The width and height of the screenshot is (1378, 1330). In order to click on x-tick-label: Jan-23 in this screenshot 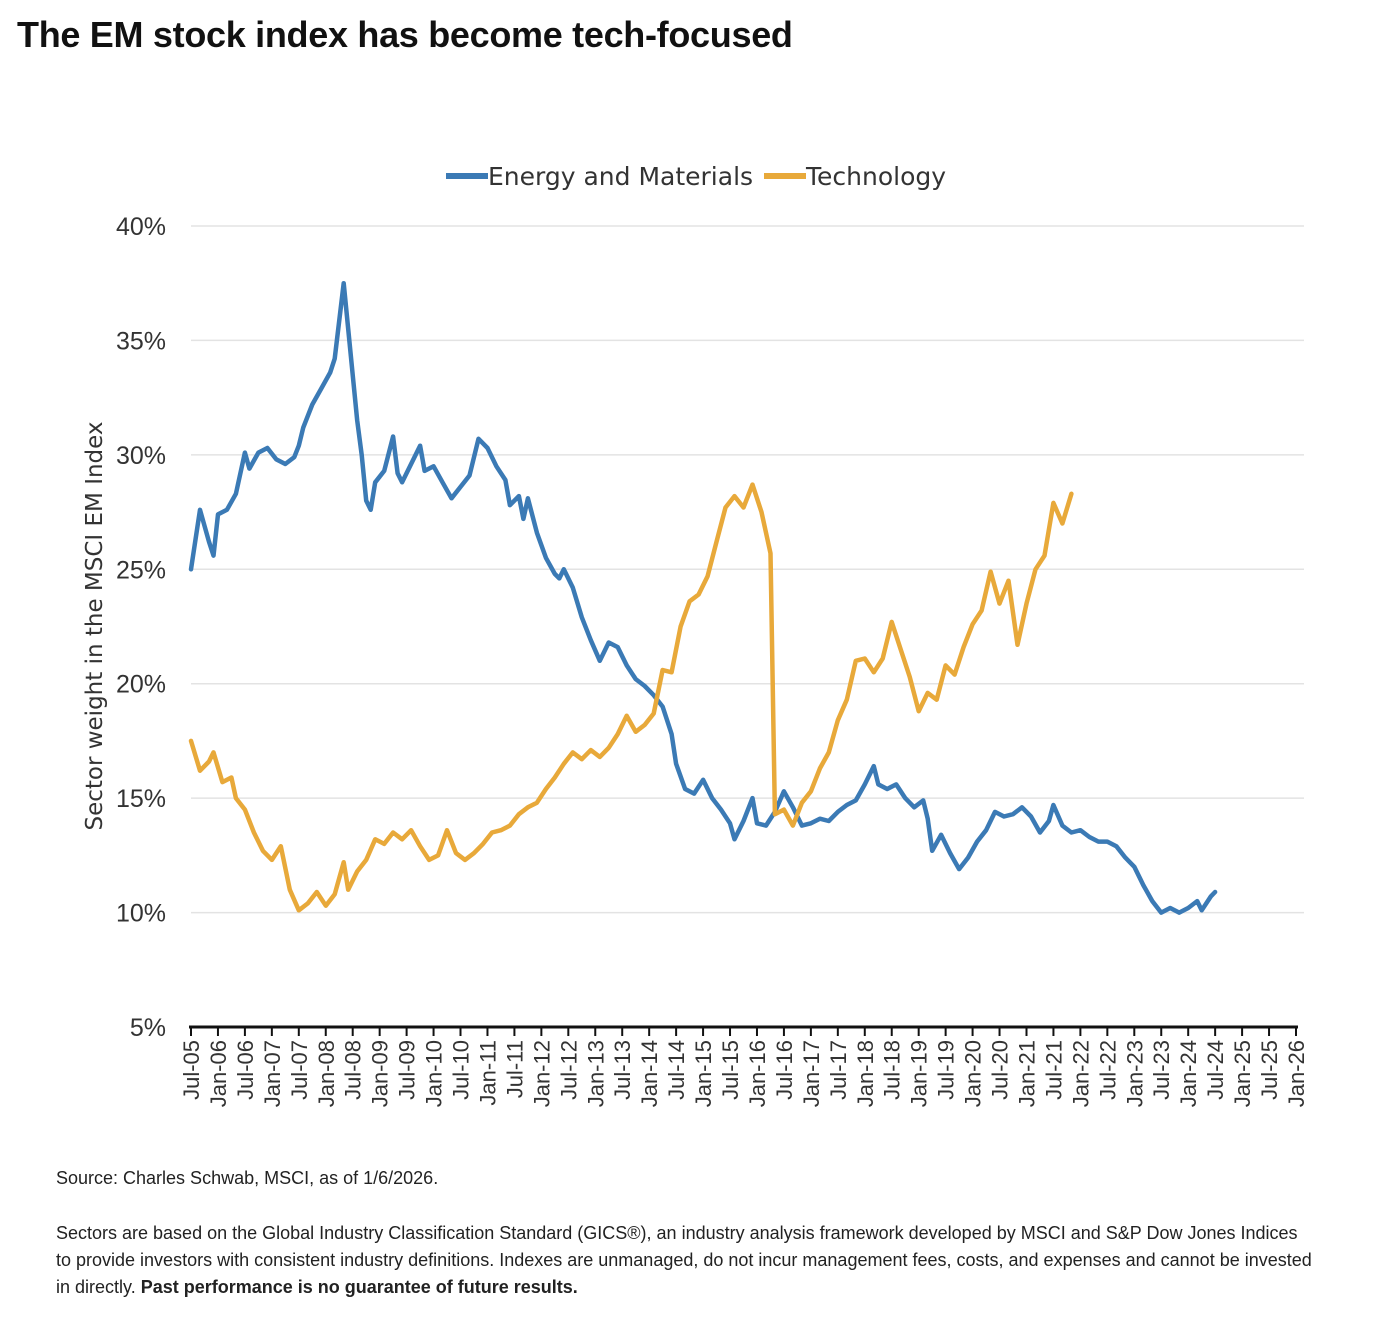, I will do `click(1134, 1073)`.